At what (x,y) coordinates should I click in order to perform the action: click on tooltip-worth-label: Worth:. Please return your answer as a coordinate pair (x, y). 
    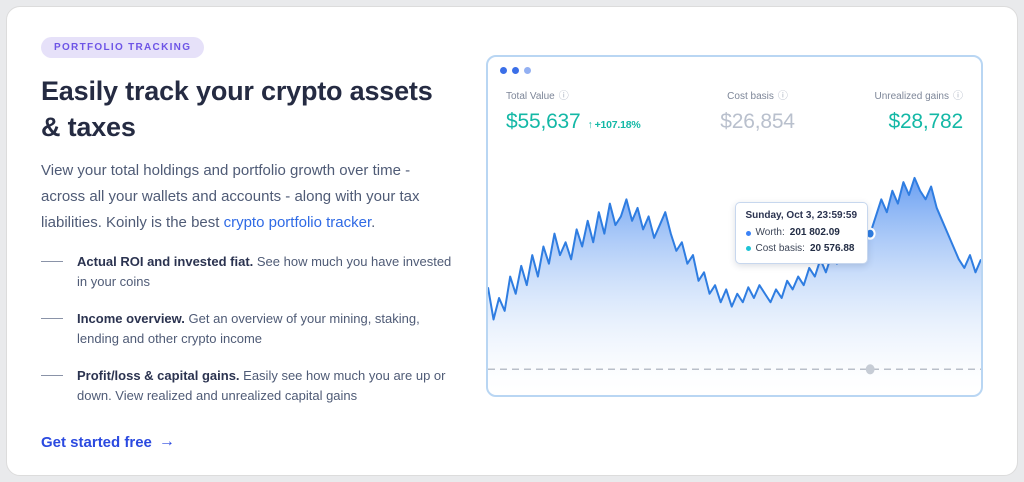
    Looking at the image, I should click on (770, 233).